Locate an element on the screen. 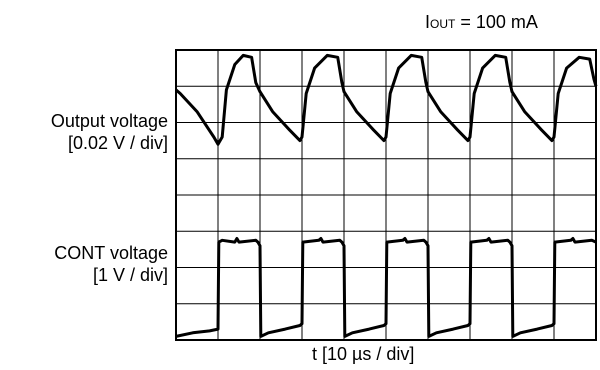 Image resolution: width=600 pixels, height=370 pixels. iout-annotation: IOUT = 100 mA is located at coordinates (481, 23).